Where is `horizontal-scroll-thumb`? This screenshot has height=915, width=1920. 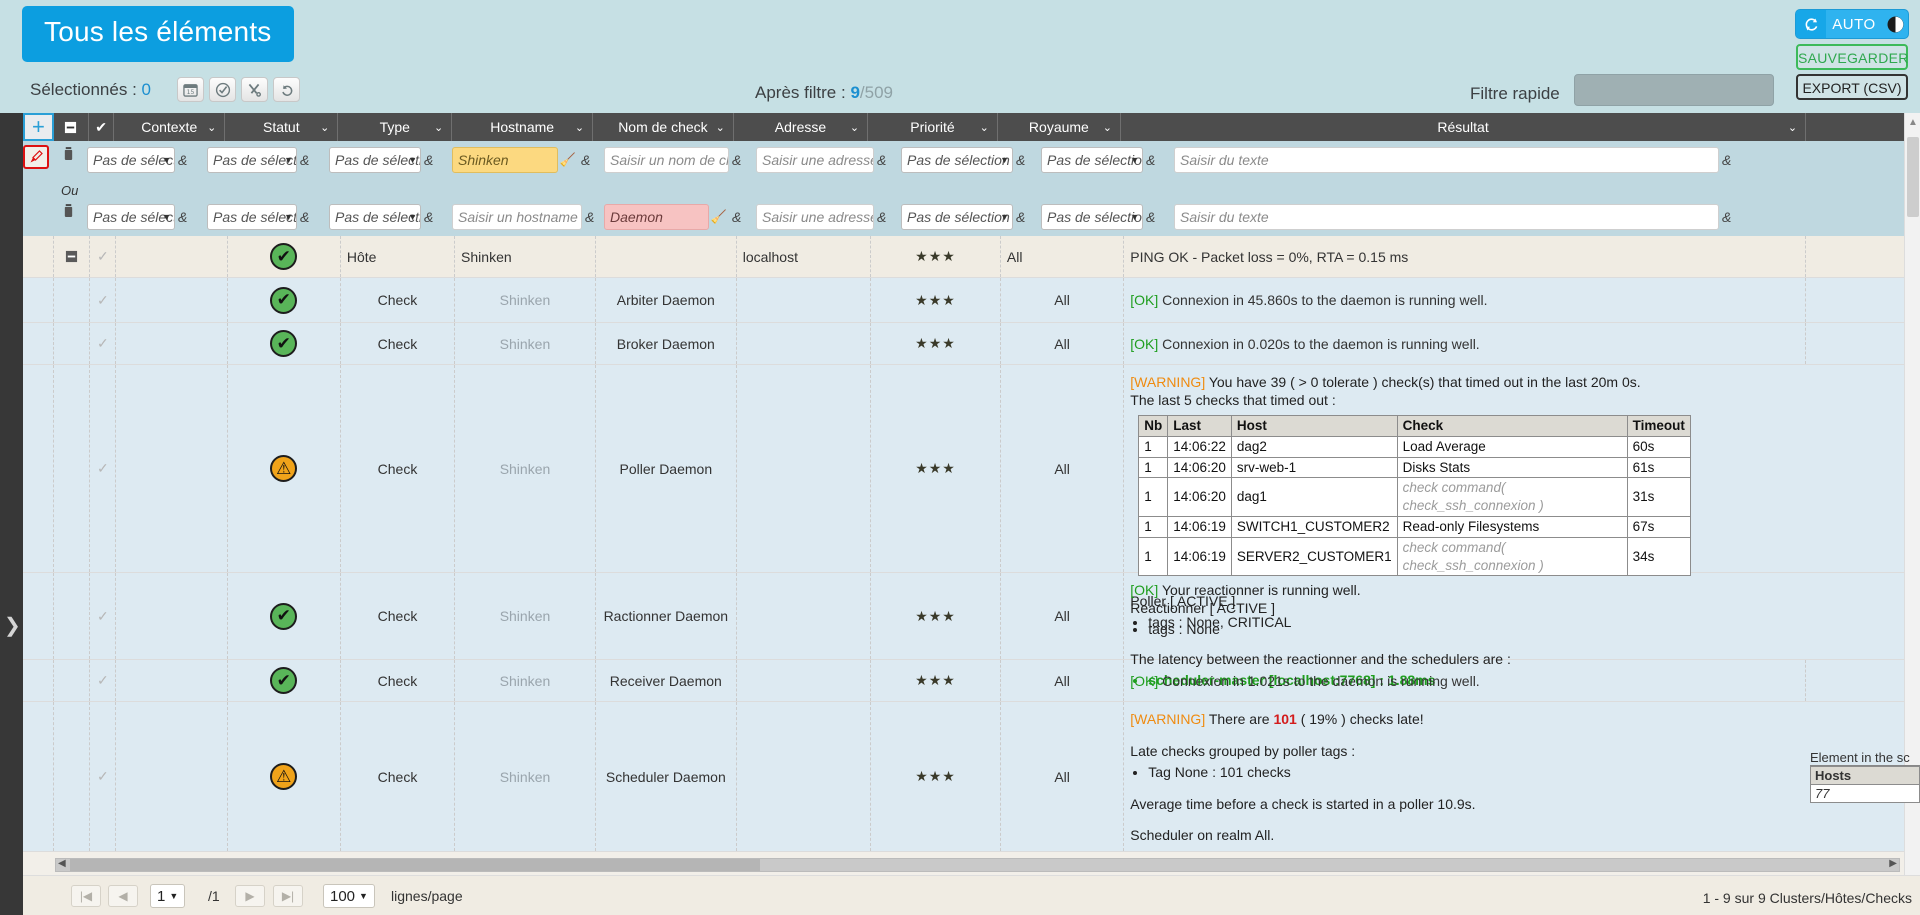
horizontal-scroll-thumb is located at coordinates (415, 865).